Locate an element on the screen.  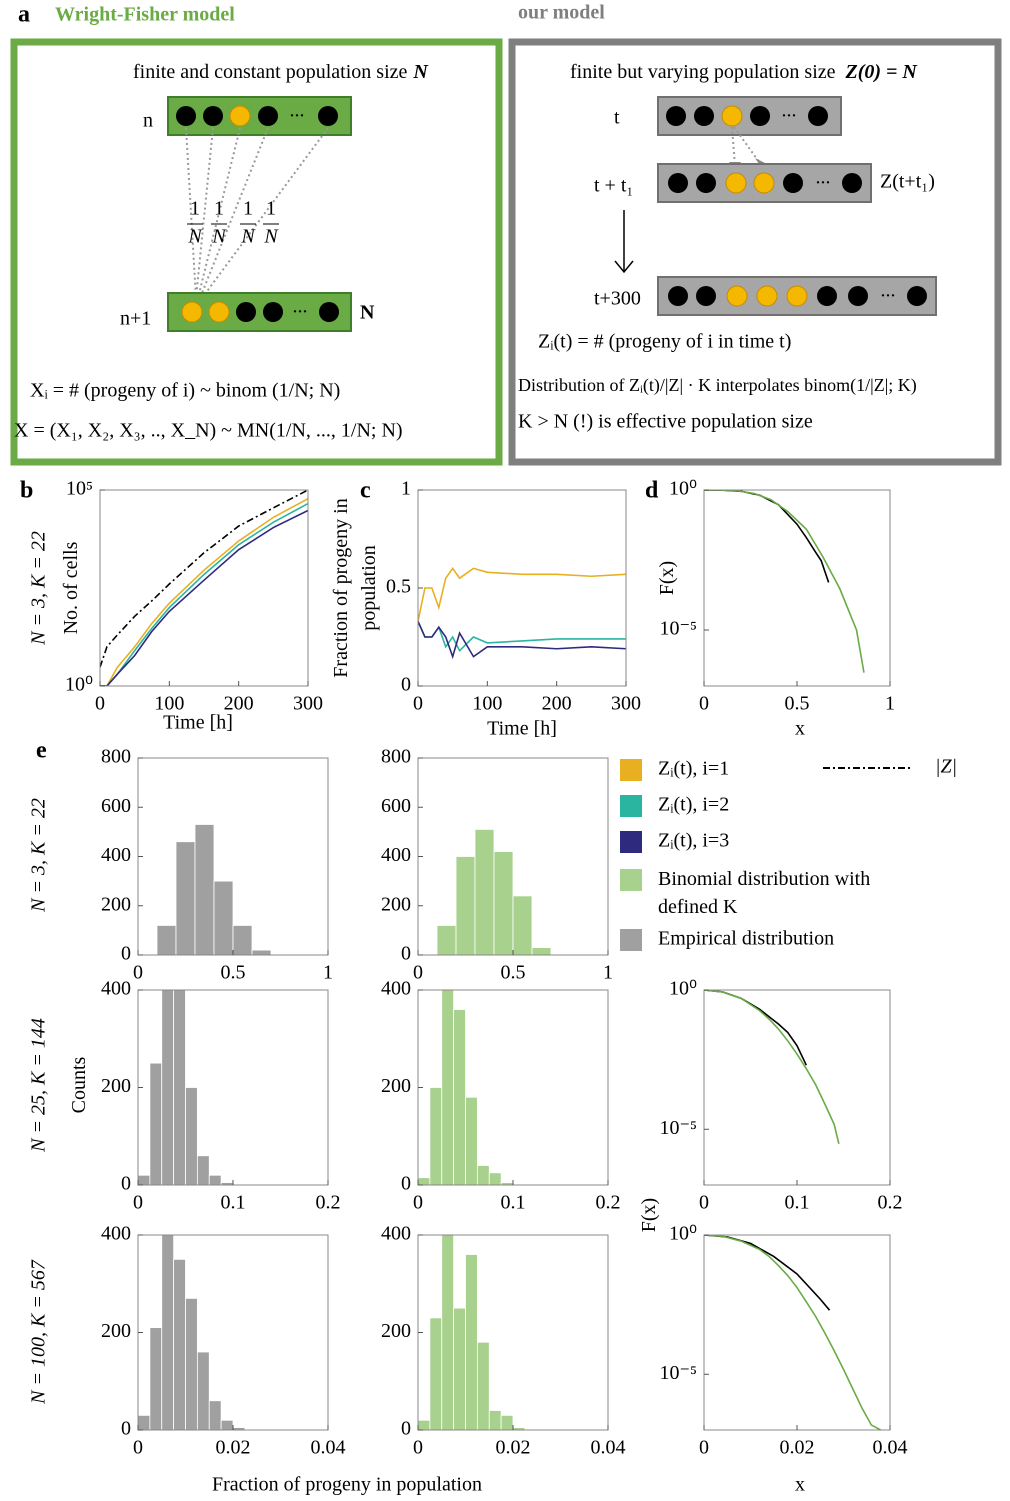
text-line: Binomial distribution with is located at coordinates (764, 879).